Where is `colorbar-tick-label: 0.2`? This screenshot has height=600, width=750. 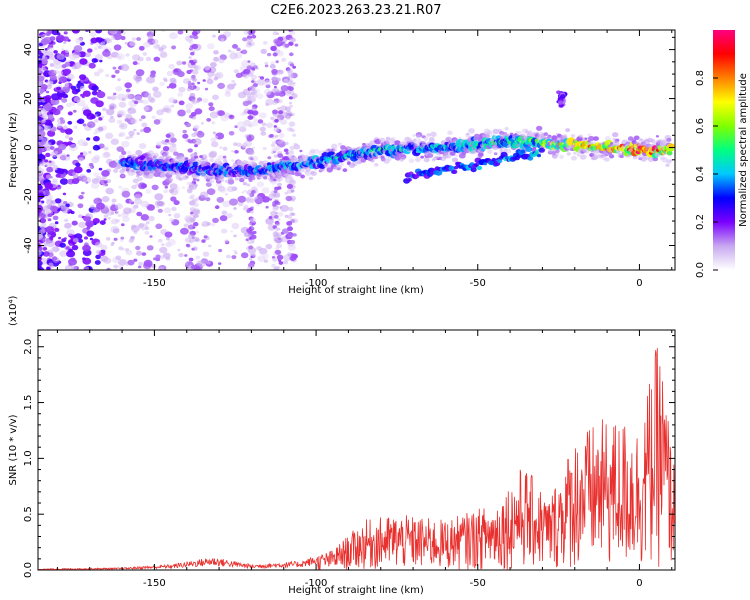 colorbar-tick-label: 0.2 is located at coordinates (700, 222).